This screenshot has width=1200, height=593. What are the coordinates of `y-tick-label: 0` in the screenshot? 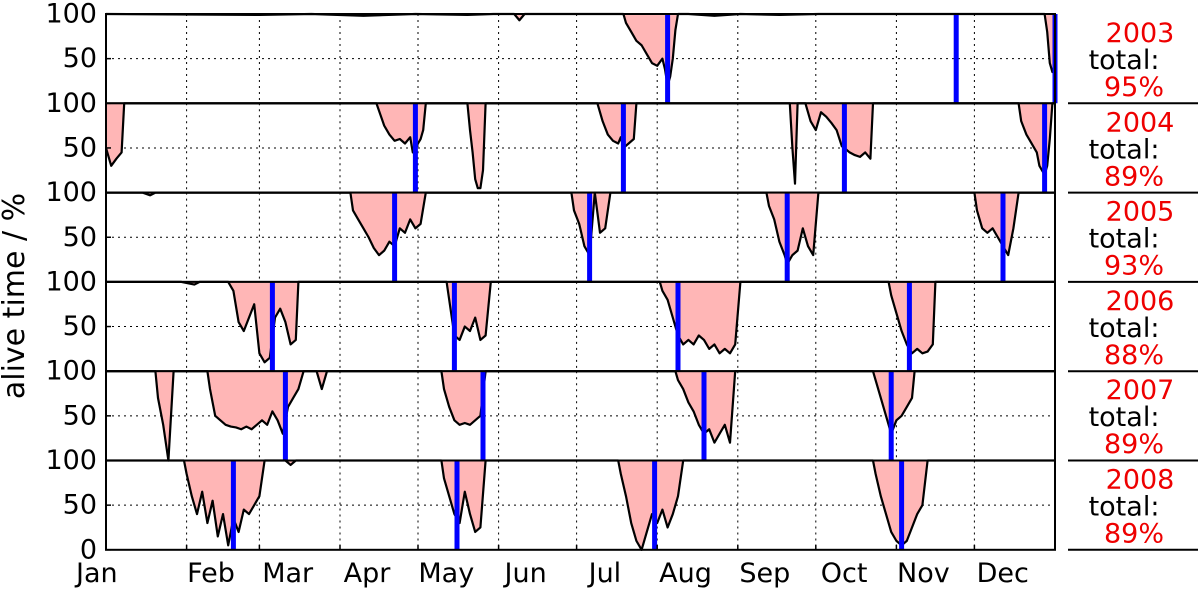 It's located at (88, 549).